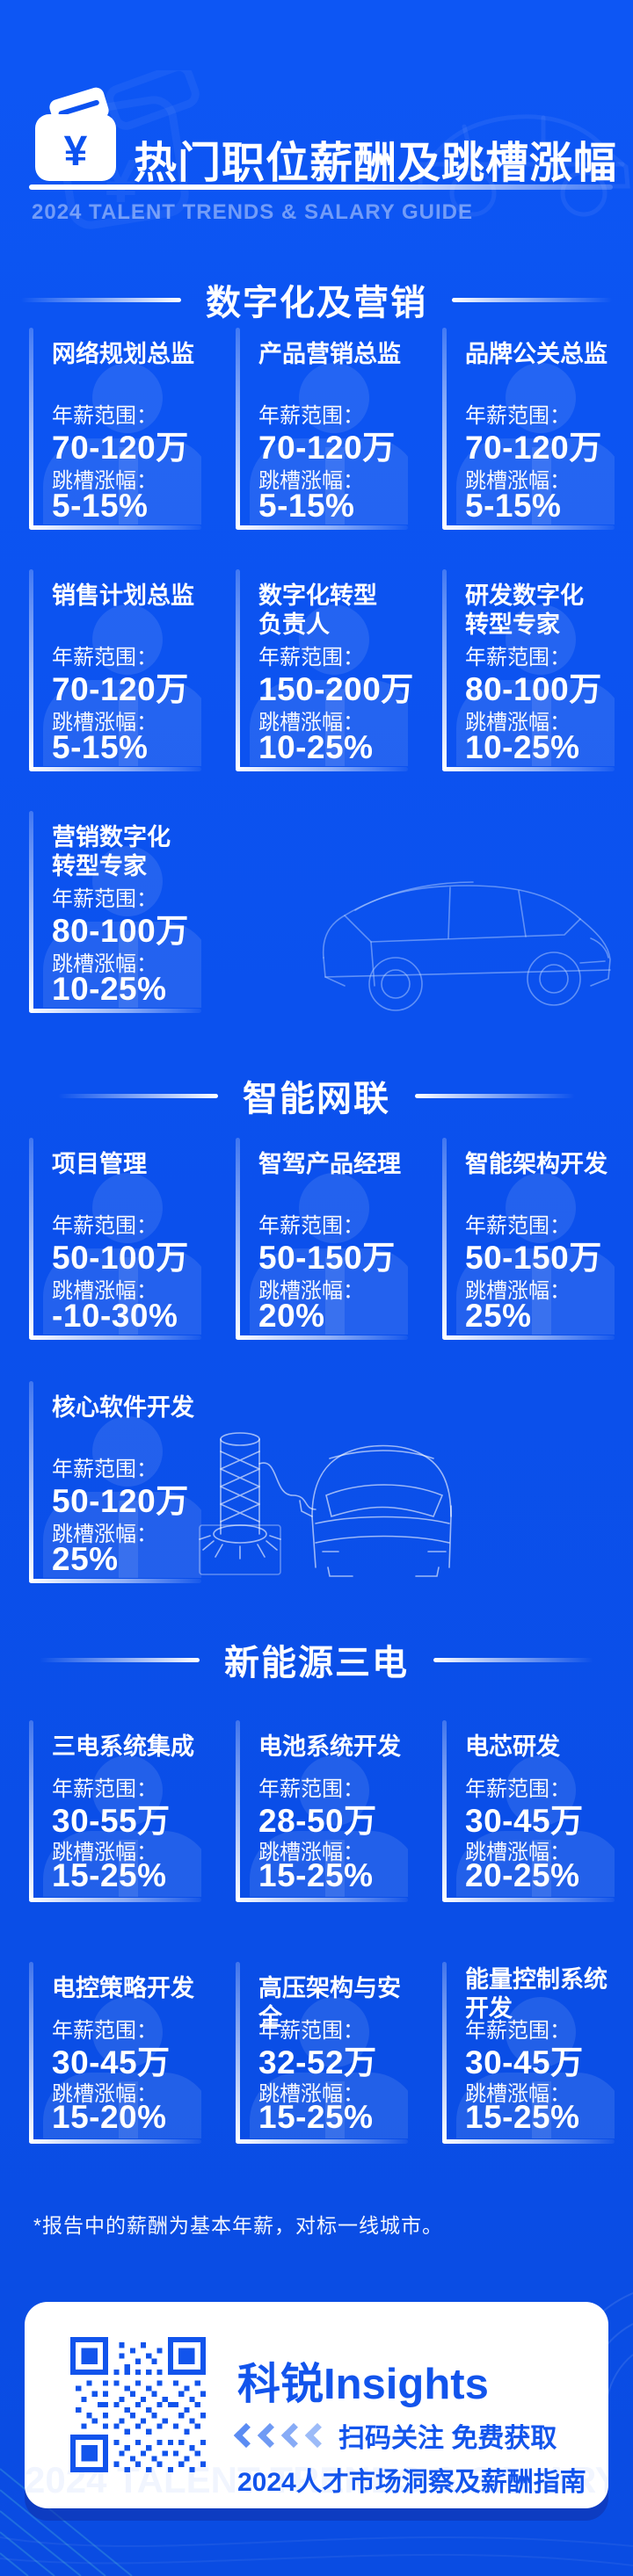 The height and width of the screenshot is (2576, 633). What do you see at coordinates (75, 151) in the screenshot?
I see `yen-icon: ¥` at bounding box center [75, 151].